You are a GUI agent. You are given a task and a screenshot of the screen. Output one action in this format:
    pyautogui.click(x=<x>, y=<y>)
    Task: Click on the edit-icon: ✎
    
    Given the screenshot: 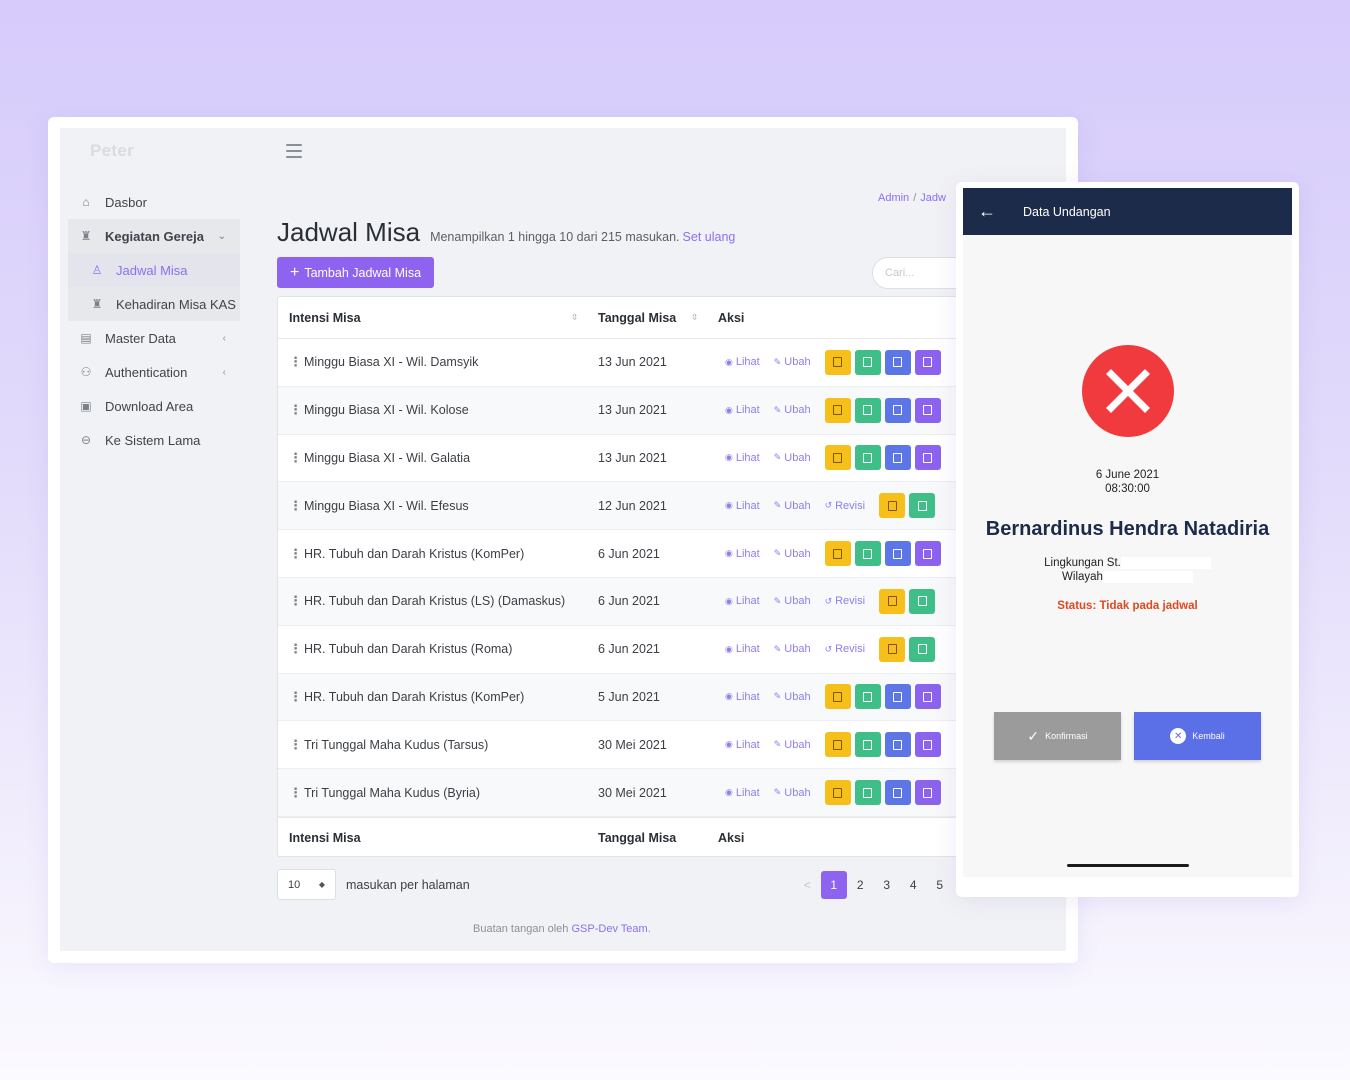 What is the action you would take?
    pyautogui.click(x=777, y=409)
    